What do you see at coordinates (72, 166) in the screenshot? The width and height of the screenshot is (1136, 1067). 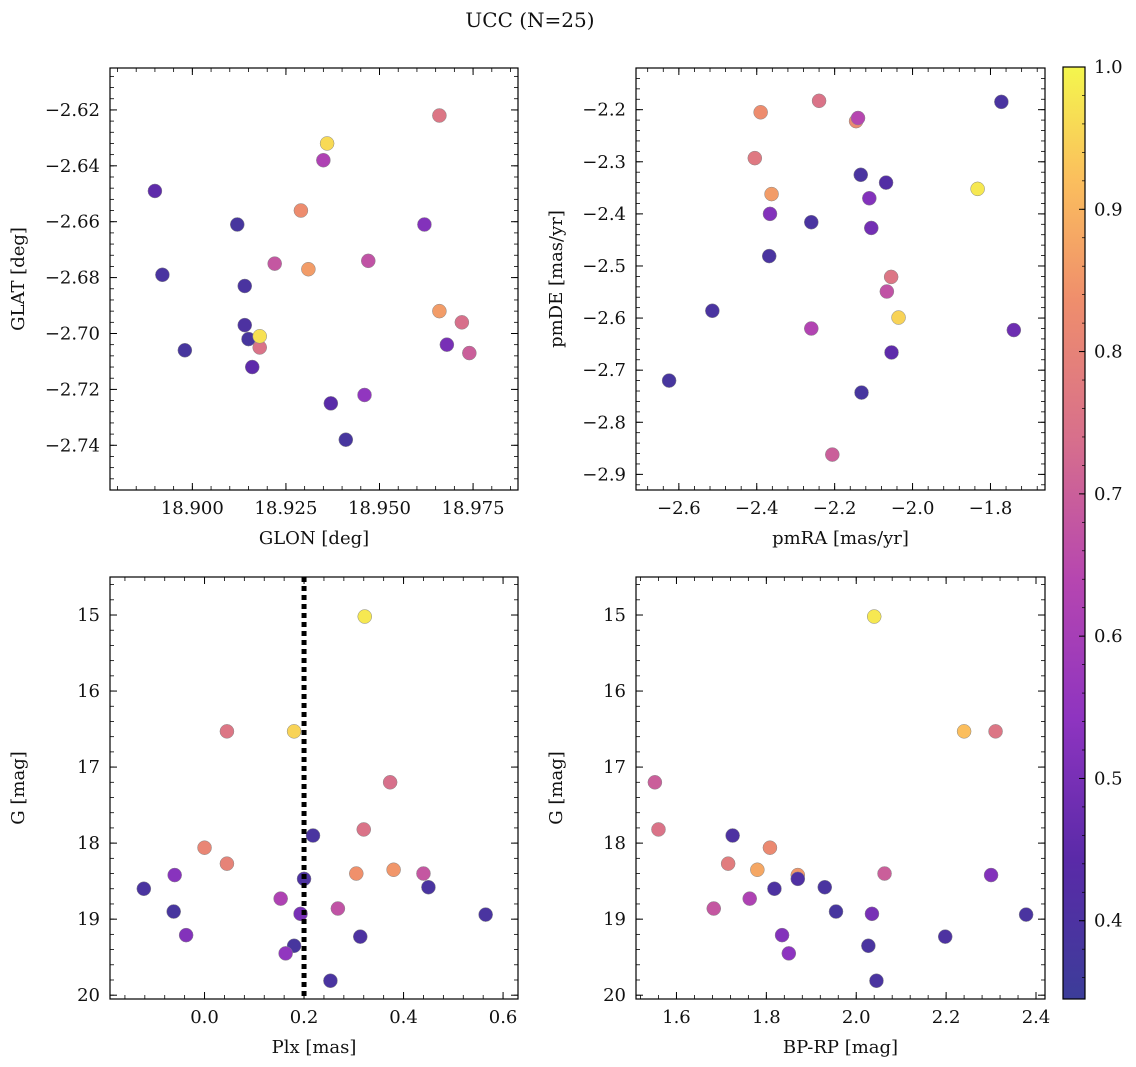 I see `y-tick-label: −2.64` at bounding box center [72, 166].